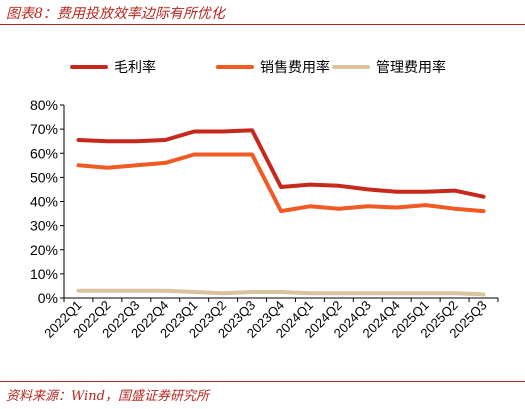 This screenshot has width=525, height=409. Describe the element at coordinates (411, 67) in the screenshot. I see `legend-label-3: 管理费用率` at that location.